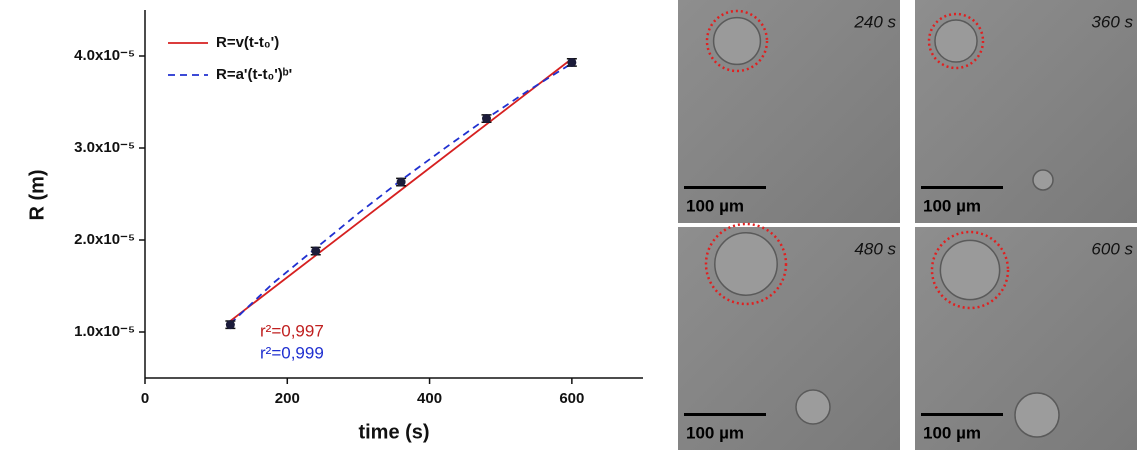 The width and height of the screenshot is (1137, 450). I want to click on time-label: 600 s, so click(1112, 248).